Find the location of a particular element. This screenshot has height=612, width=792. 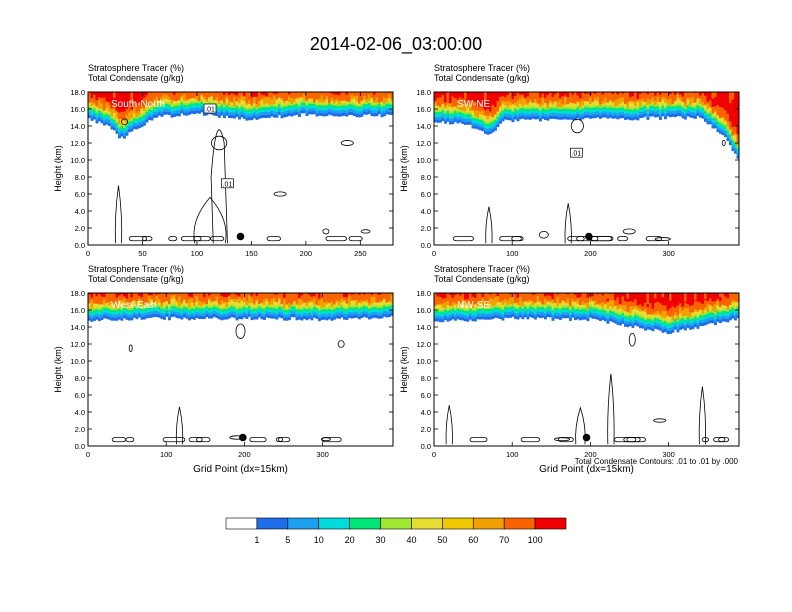

location-marker is located at coordinates (589, 236).